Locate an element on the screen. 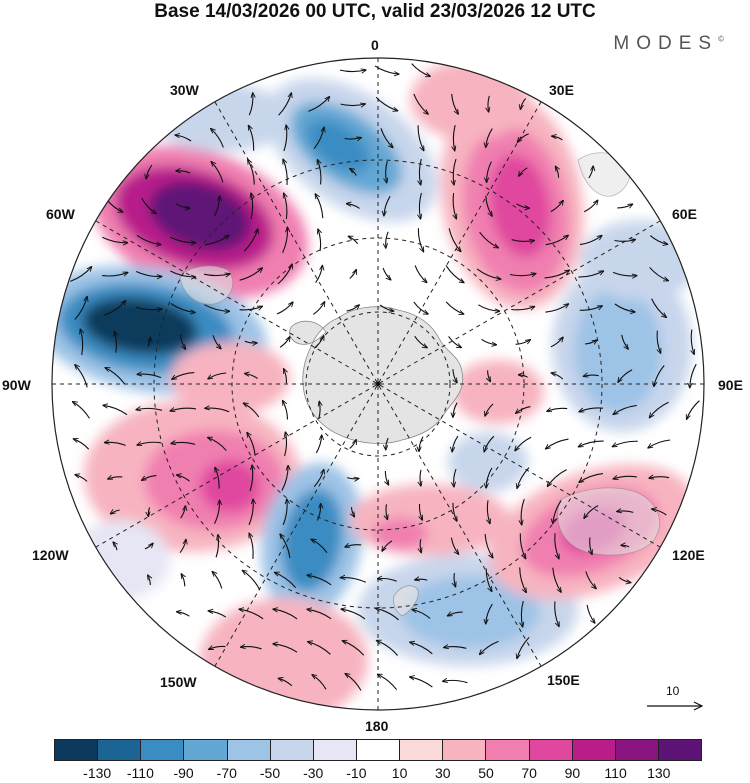 This screenshot has height=783, width=750. lon-label-120e: 120E is located at coordinates (688, 555).